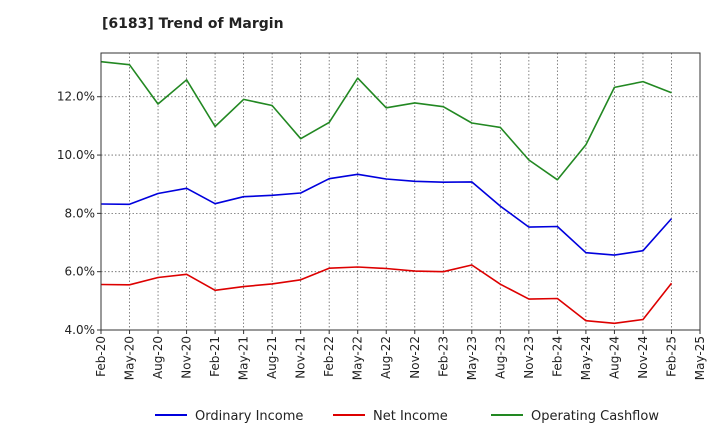 This screenshot has width=720, height=440. I want to click on y-tick-label: 4.0%, so click(80, 330).